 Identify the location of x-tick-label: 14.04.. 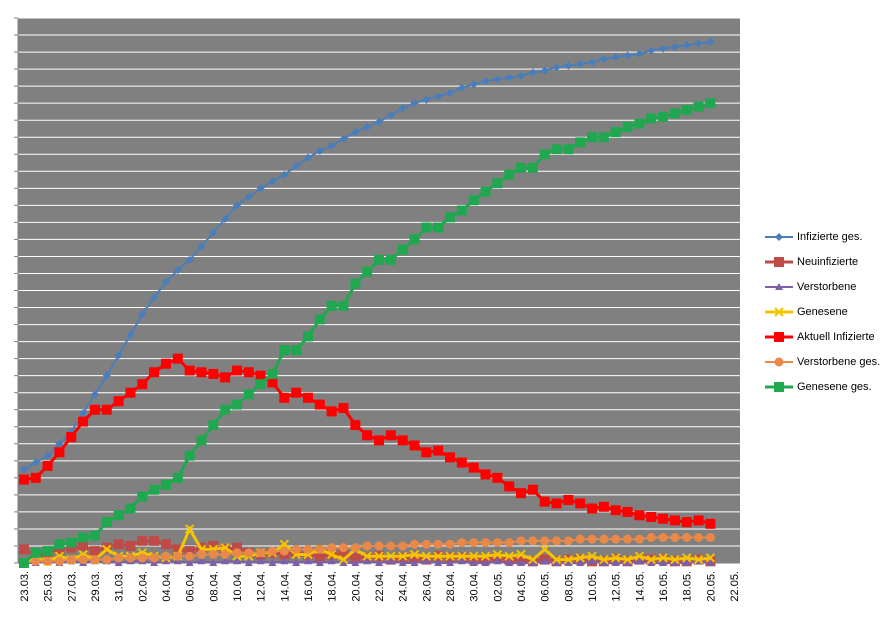
(285, 586).